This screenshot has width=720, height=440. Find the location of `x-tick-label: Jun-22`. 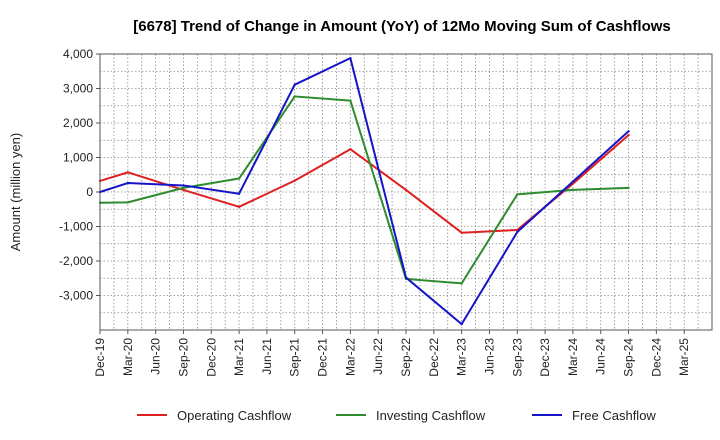

x-tick-label: Jun-22 is located at coordinates (378, 356).